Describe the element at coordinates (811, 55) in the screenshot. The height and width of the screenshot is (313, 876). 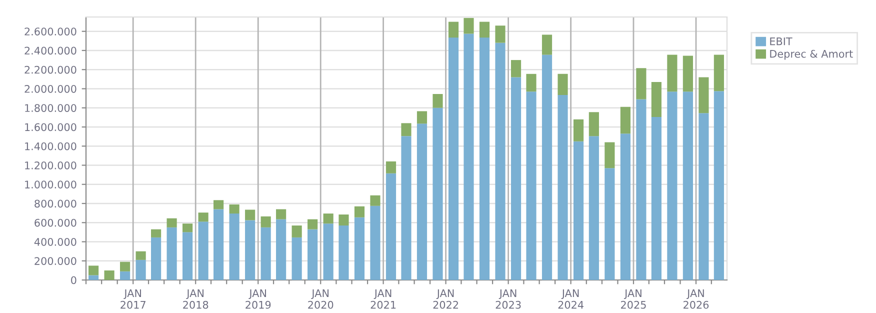
I see `legend-label: Deprec & Amort` at that location.